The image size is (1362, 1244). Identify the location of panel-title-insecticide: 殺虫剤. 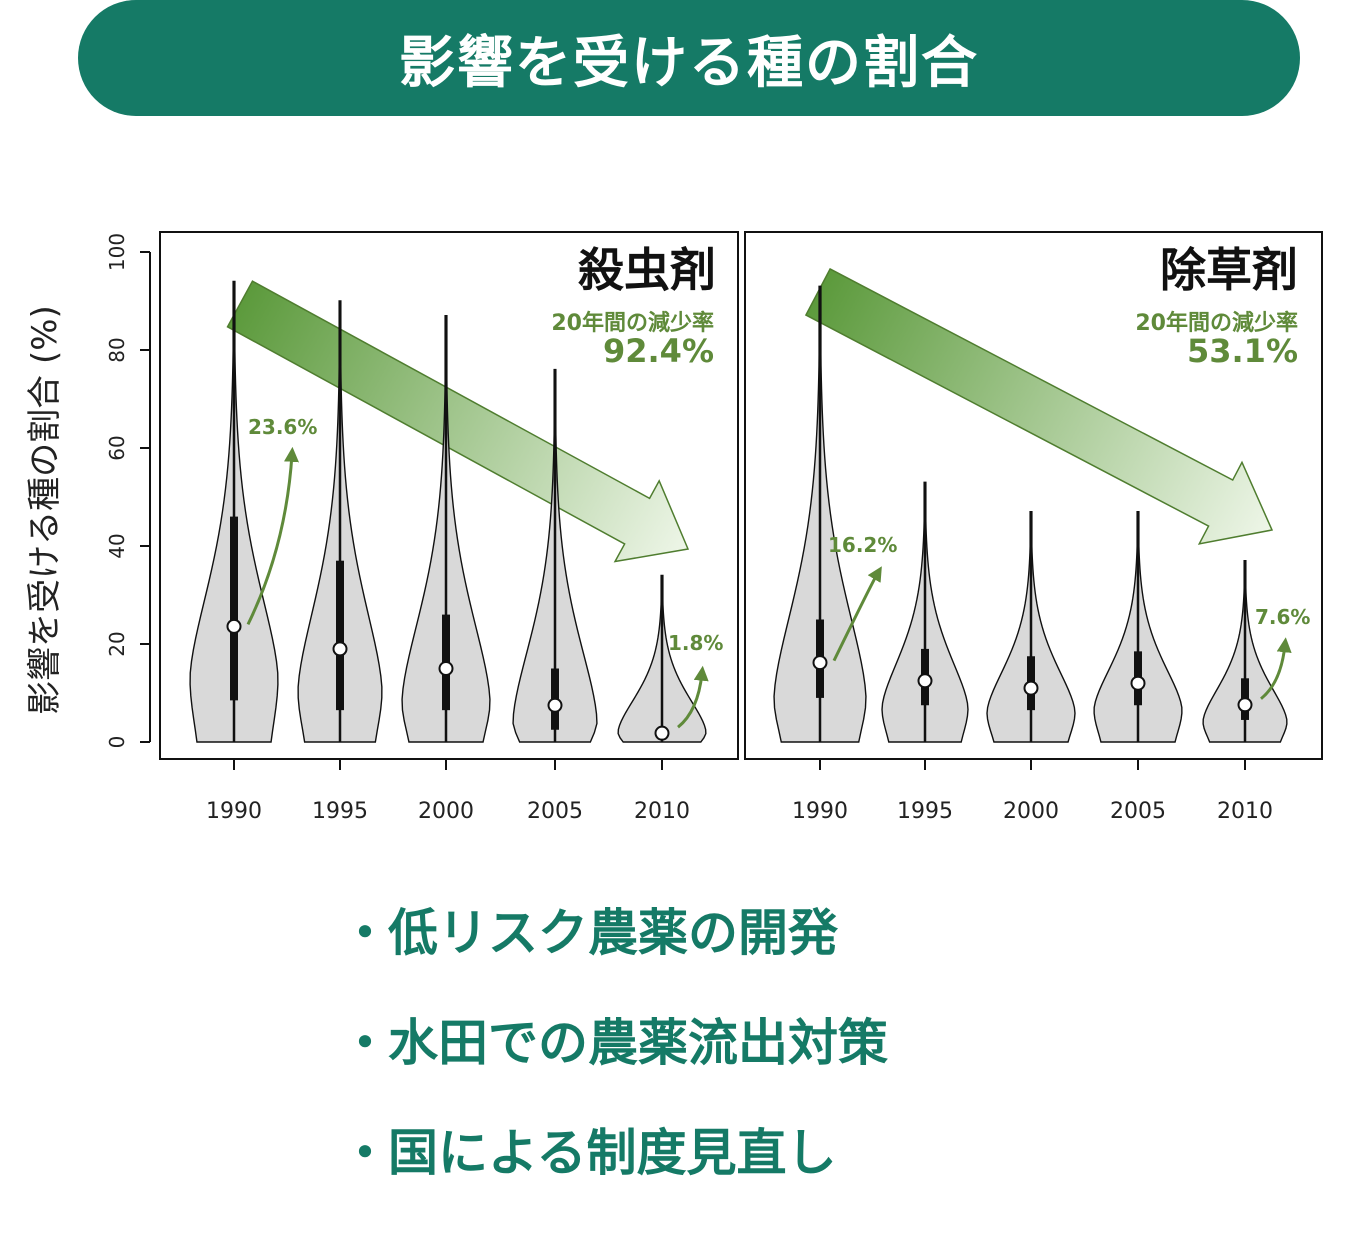
(647, 270).